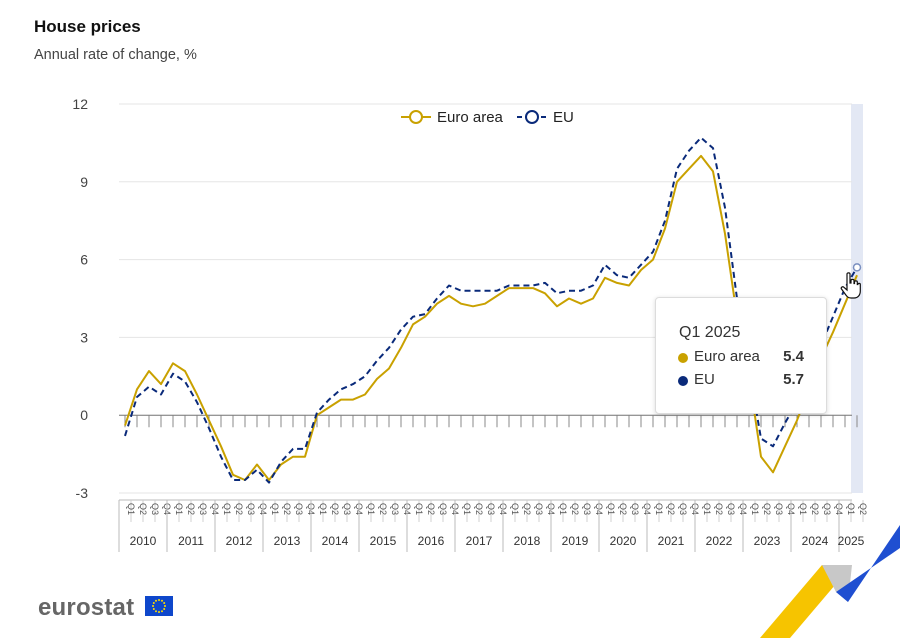 The width and height of the screenshot is (900, 644). What do you see at coordinates (431, 541) in the screenshot?
I see `year-label: 2016` at bounding box center [431, 541].